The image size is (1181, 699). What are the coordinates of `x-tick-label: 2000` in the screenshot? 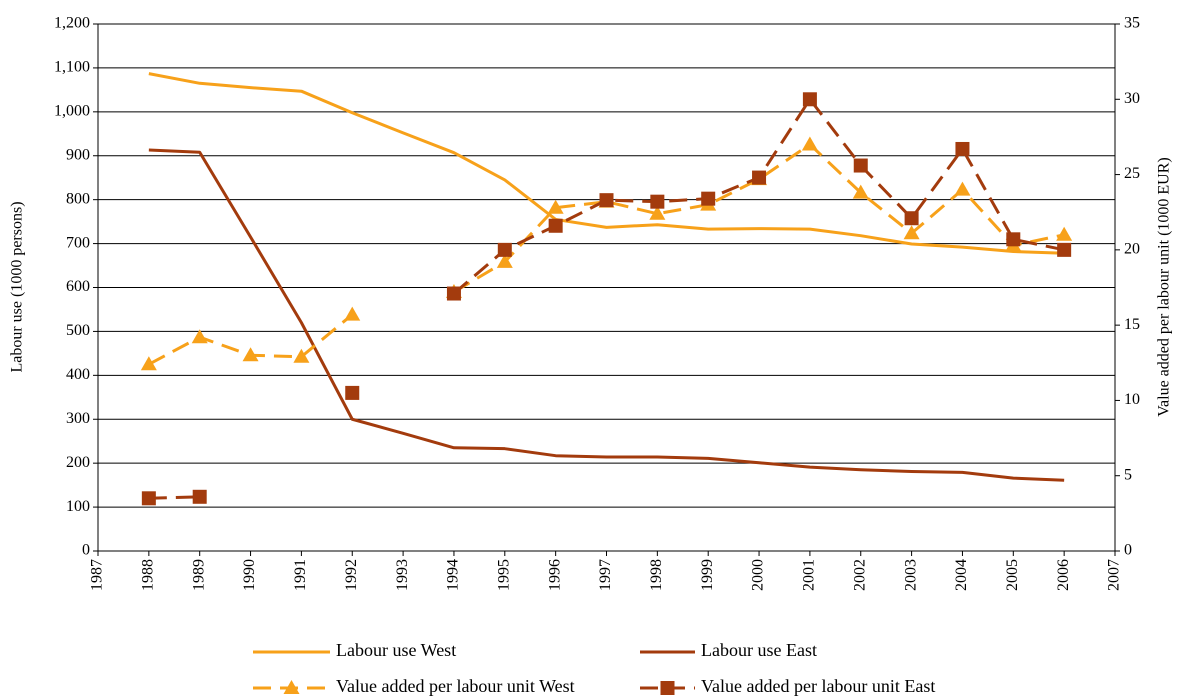 It's located at (758, 575).